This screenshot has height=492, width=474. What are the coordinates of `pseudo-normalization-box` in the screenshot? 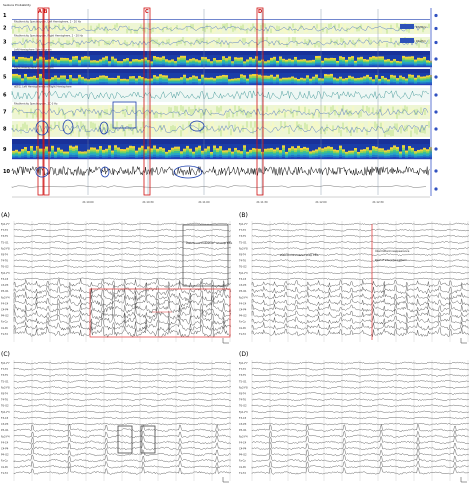 It's located at (205, 255).